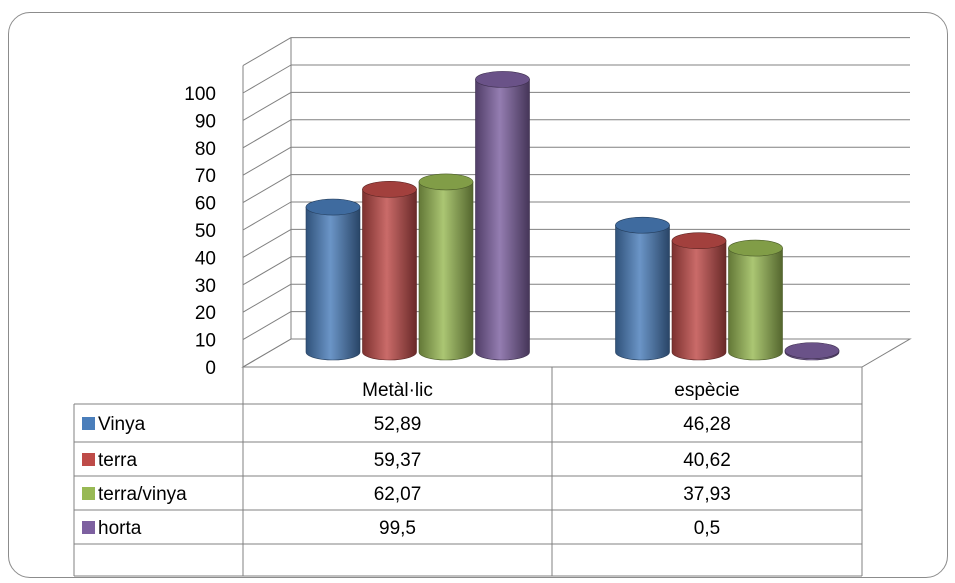 This screenshot has width=955, height=583. Describe the element at coordinates (707, 460) in the screenshot. I see `data-label: 40,62` at that location.